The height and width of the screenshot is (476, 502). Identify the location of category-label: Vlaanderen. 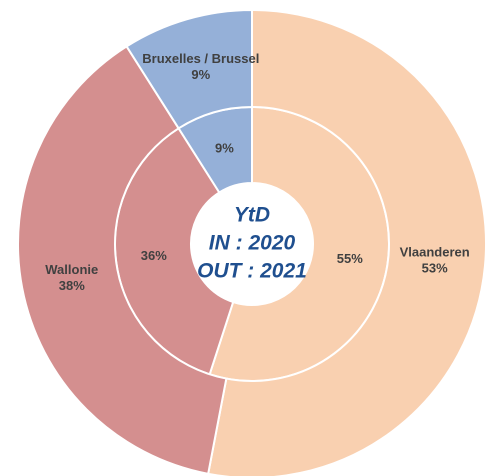
(435, 252).